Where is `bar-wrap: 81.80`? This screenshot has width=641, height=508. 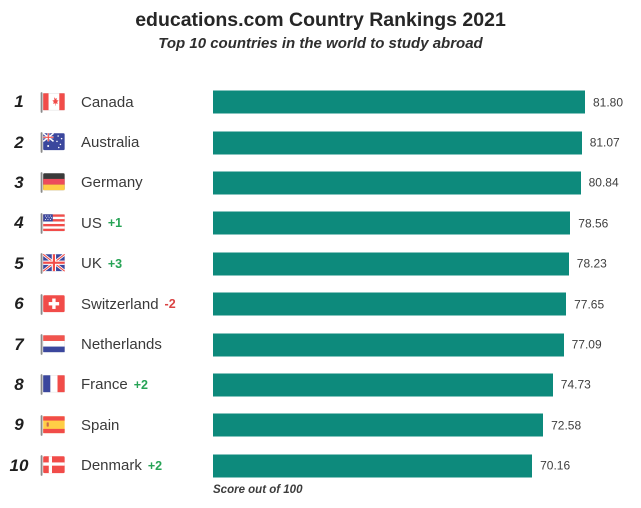 bar-wrap: 81.80 is located at coordinates (418, 102).